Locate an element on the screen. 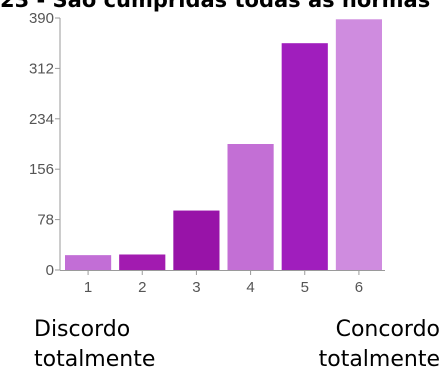 This screenshot has height=375, width=442. x-tick-label: 3 is located at coordinates (196, 287).